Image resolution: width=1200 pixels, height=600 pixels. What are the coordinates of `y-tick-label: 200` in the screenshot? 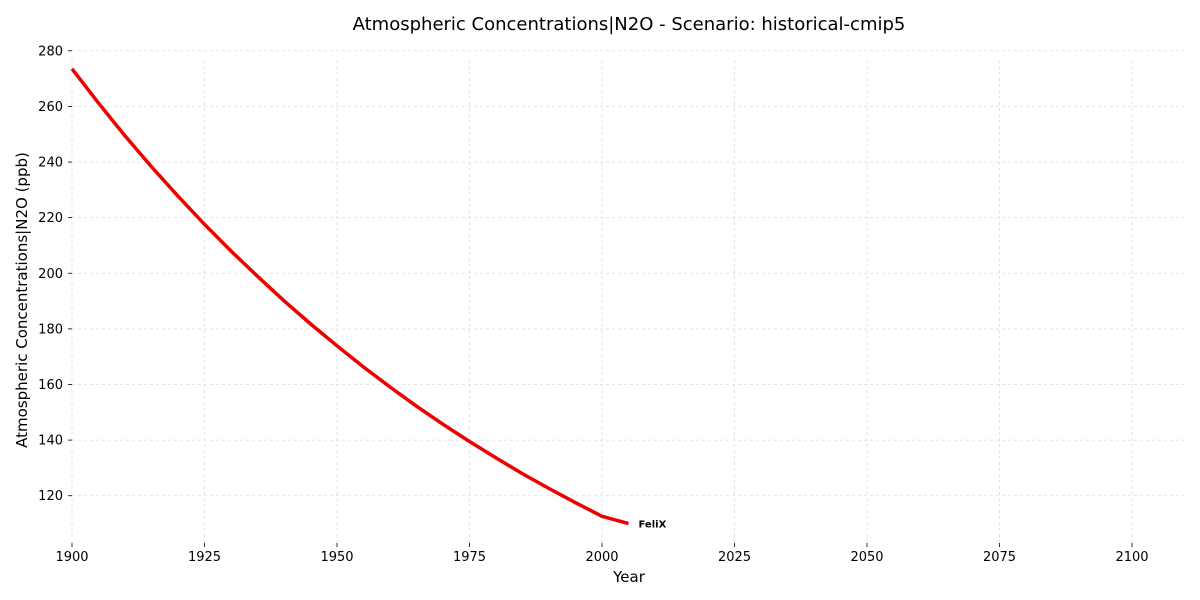 It's located at (50, 274).